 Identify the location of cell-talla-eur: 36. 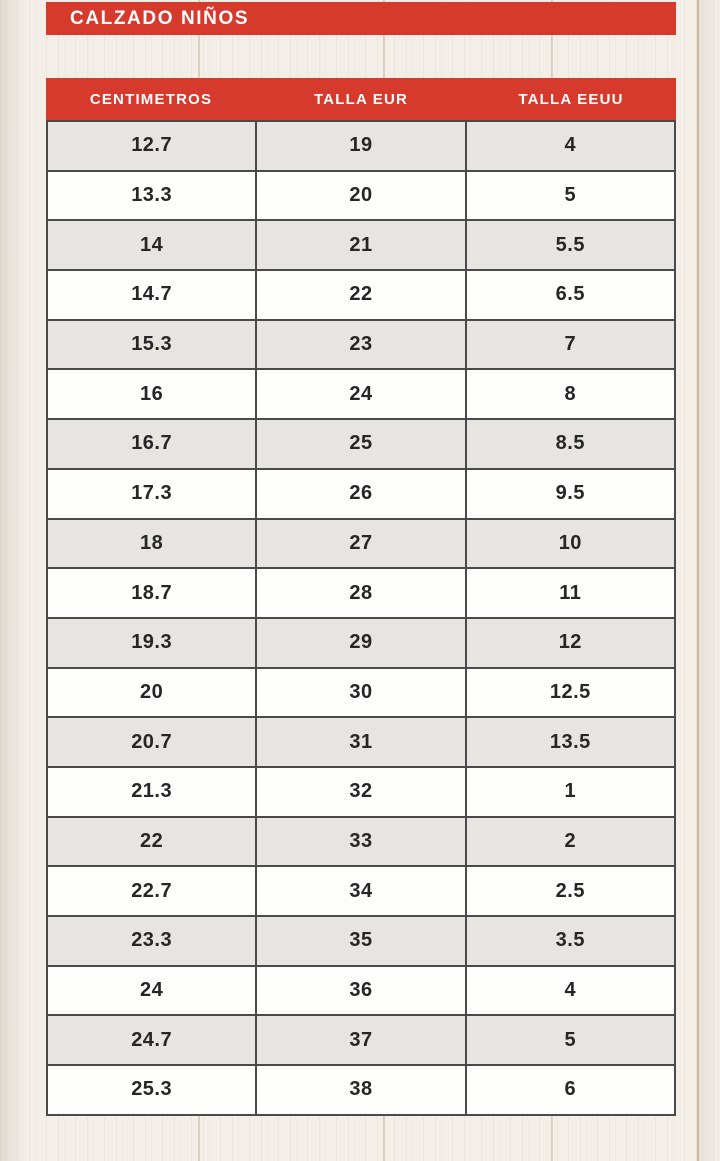
(359, 990).